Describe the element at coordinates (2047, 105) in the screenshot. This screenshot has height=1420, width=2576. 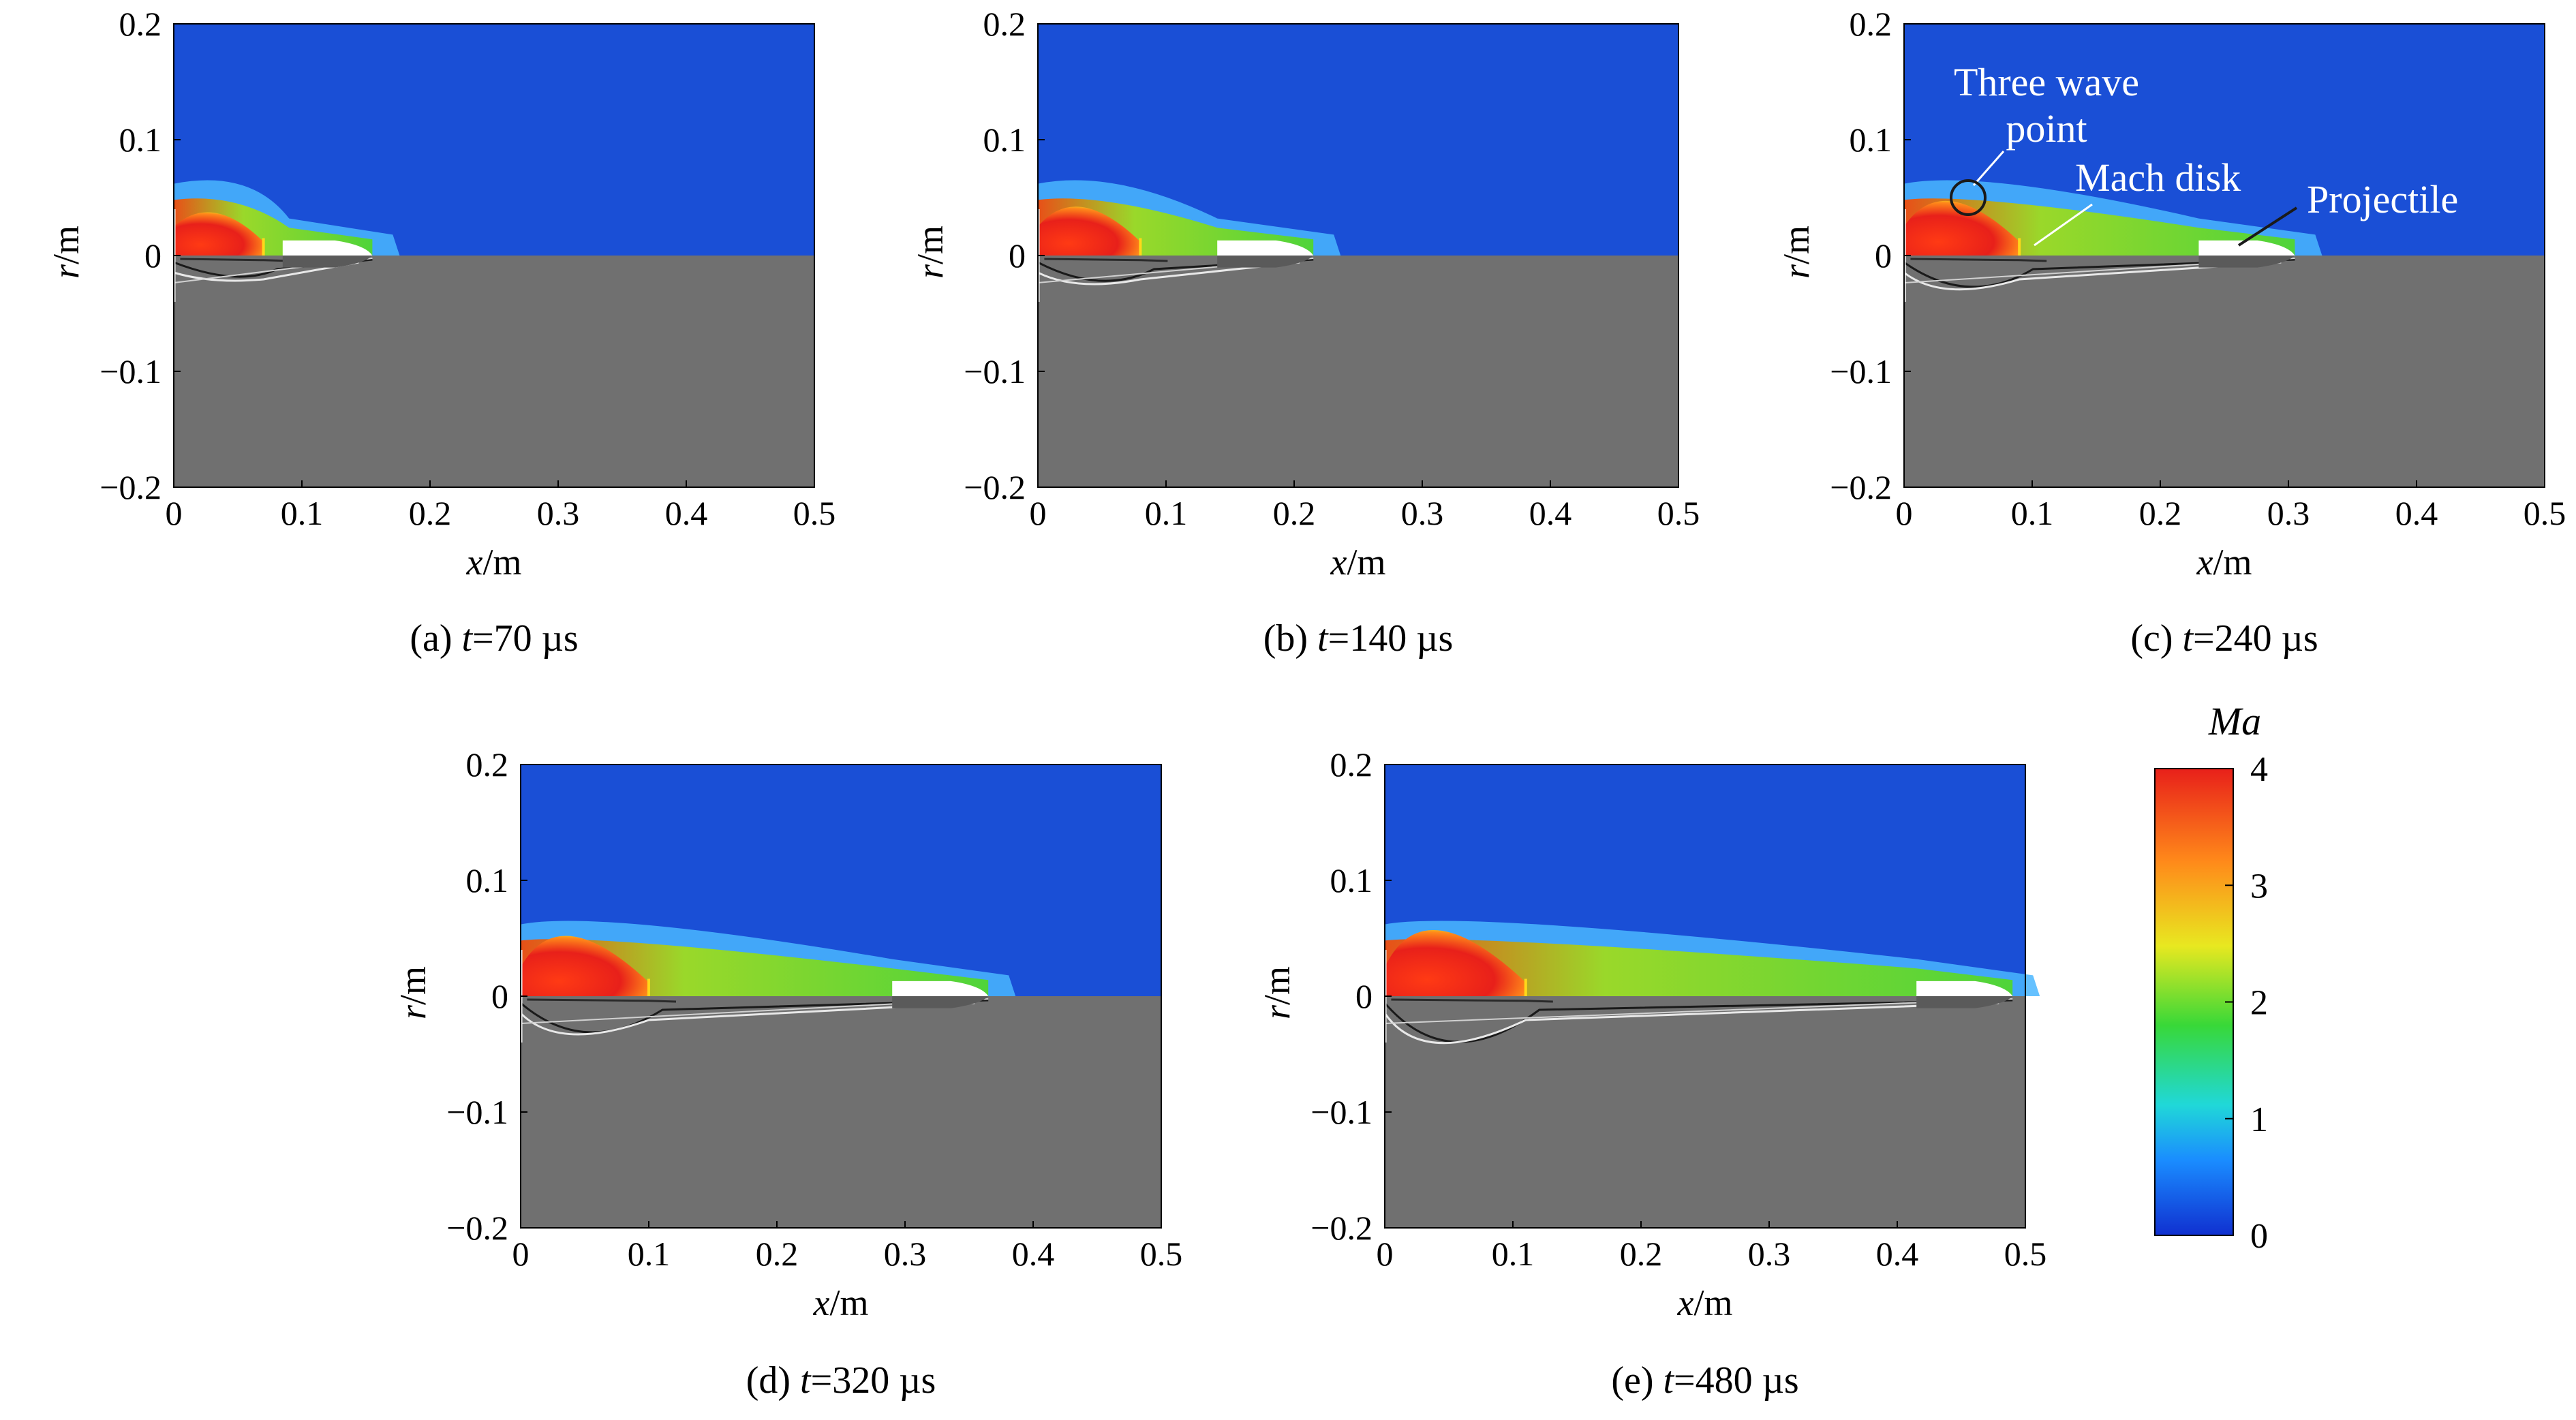
I see `three-wave-point-label: Three wave point` at that location.